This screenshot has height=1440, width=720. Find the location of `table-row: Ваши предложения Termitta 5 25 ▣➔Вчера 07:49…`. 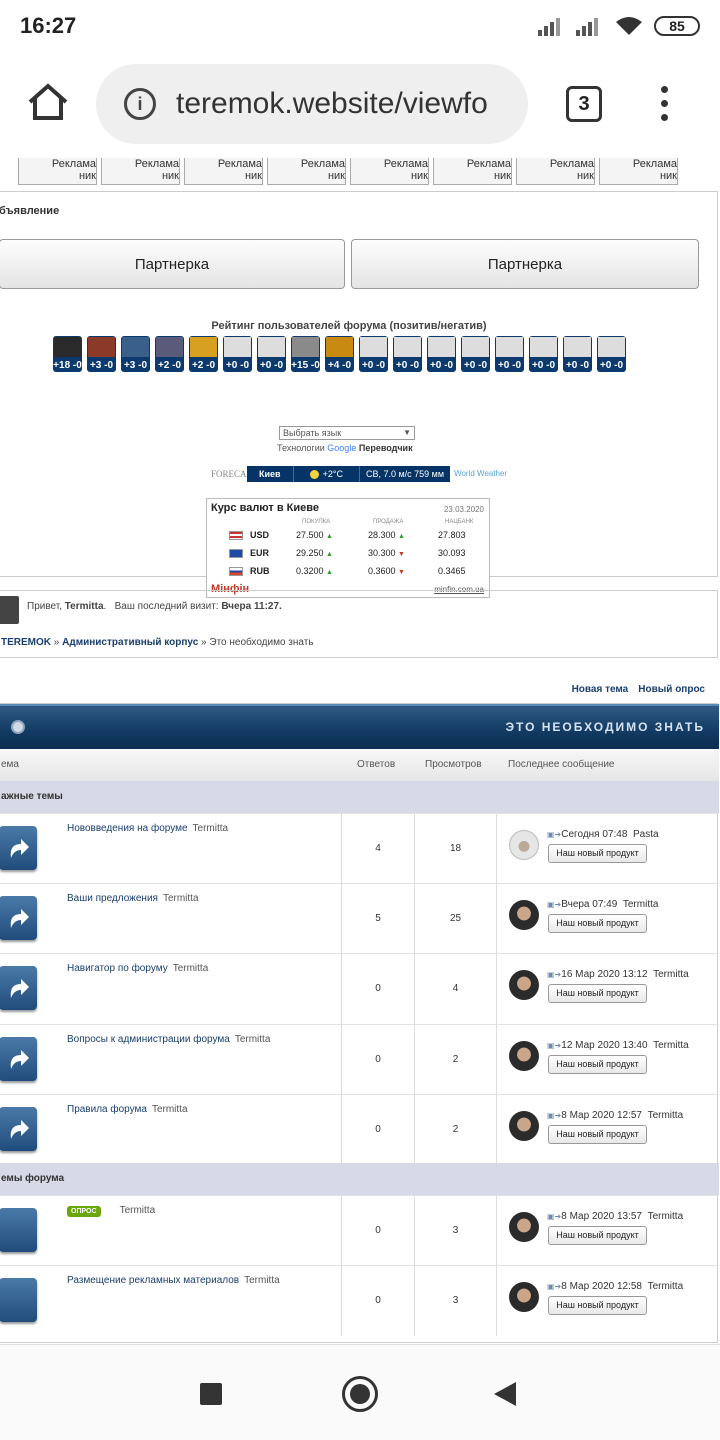

table-row: Ваши предложения Termitta 5 25 ▣➔Вчера 07:49… is located at coordinates (359, 918).